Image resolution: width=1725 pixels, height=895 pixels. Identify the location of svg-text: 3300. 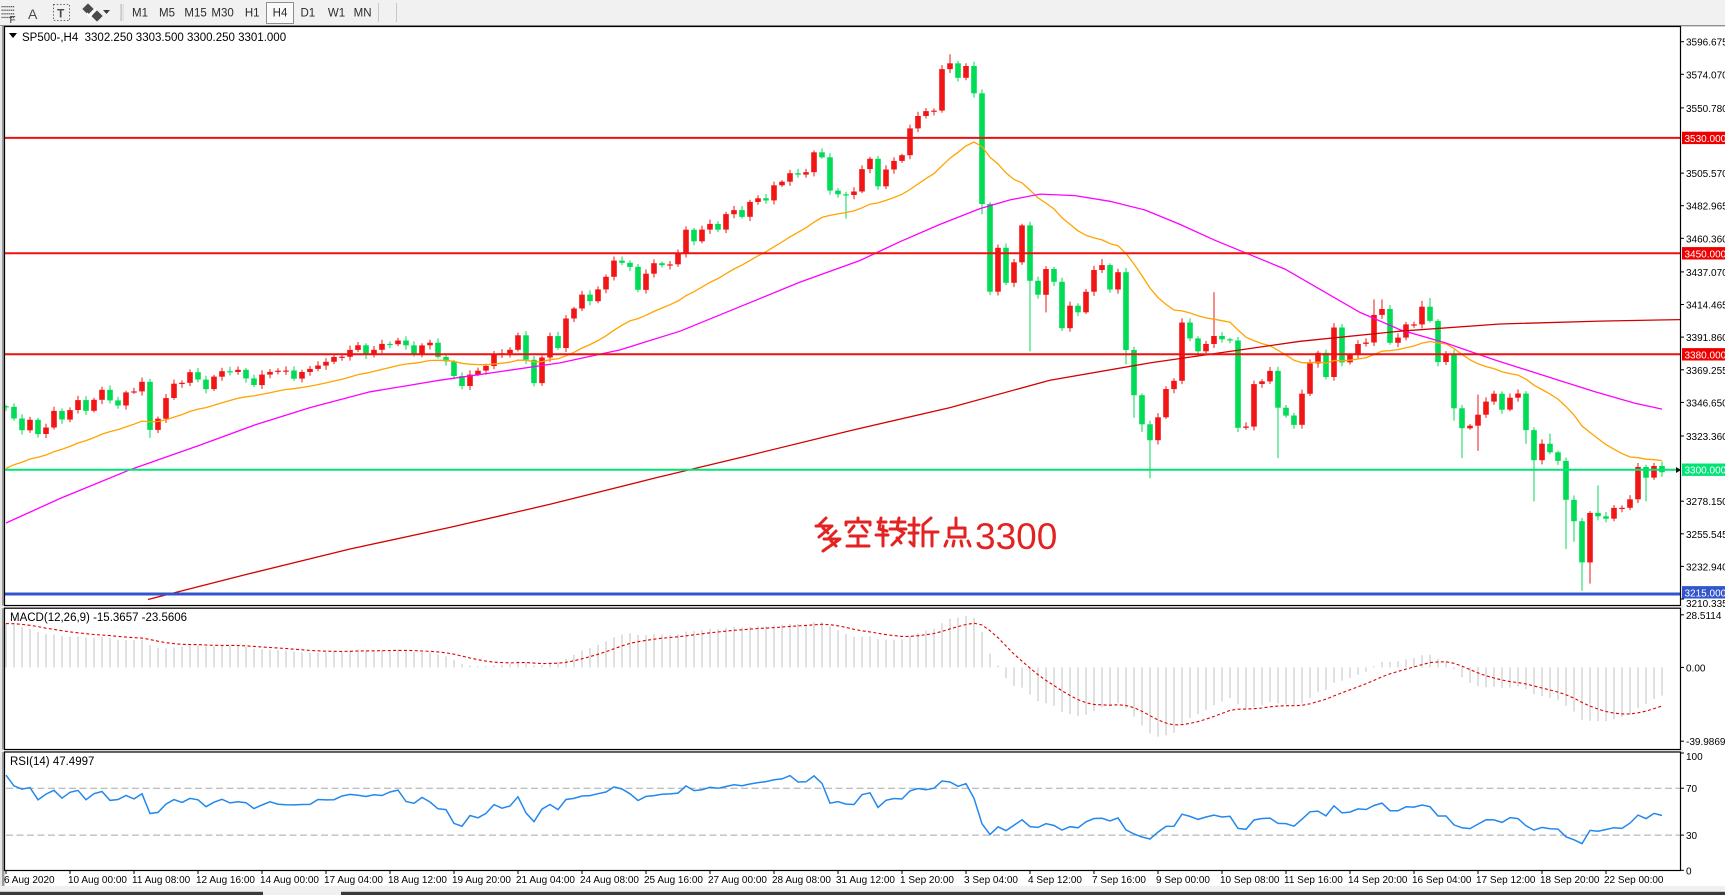
(1016, 536).